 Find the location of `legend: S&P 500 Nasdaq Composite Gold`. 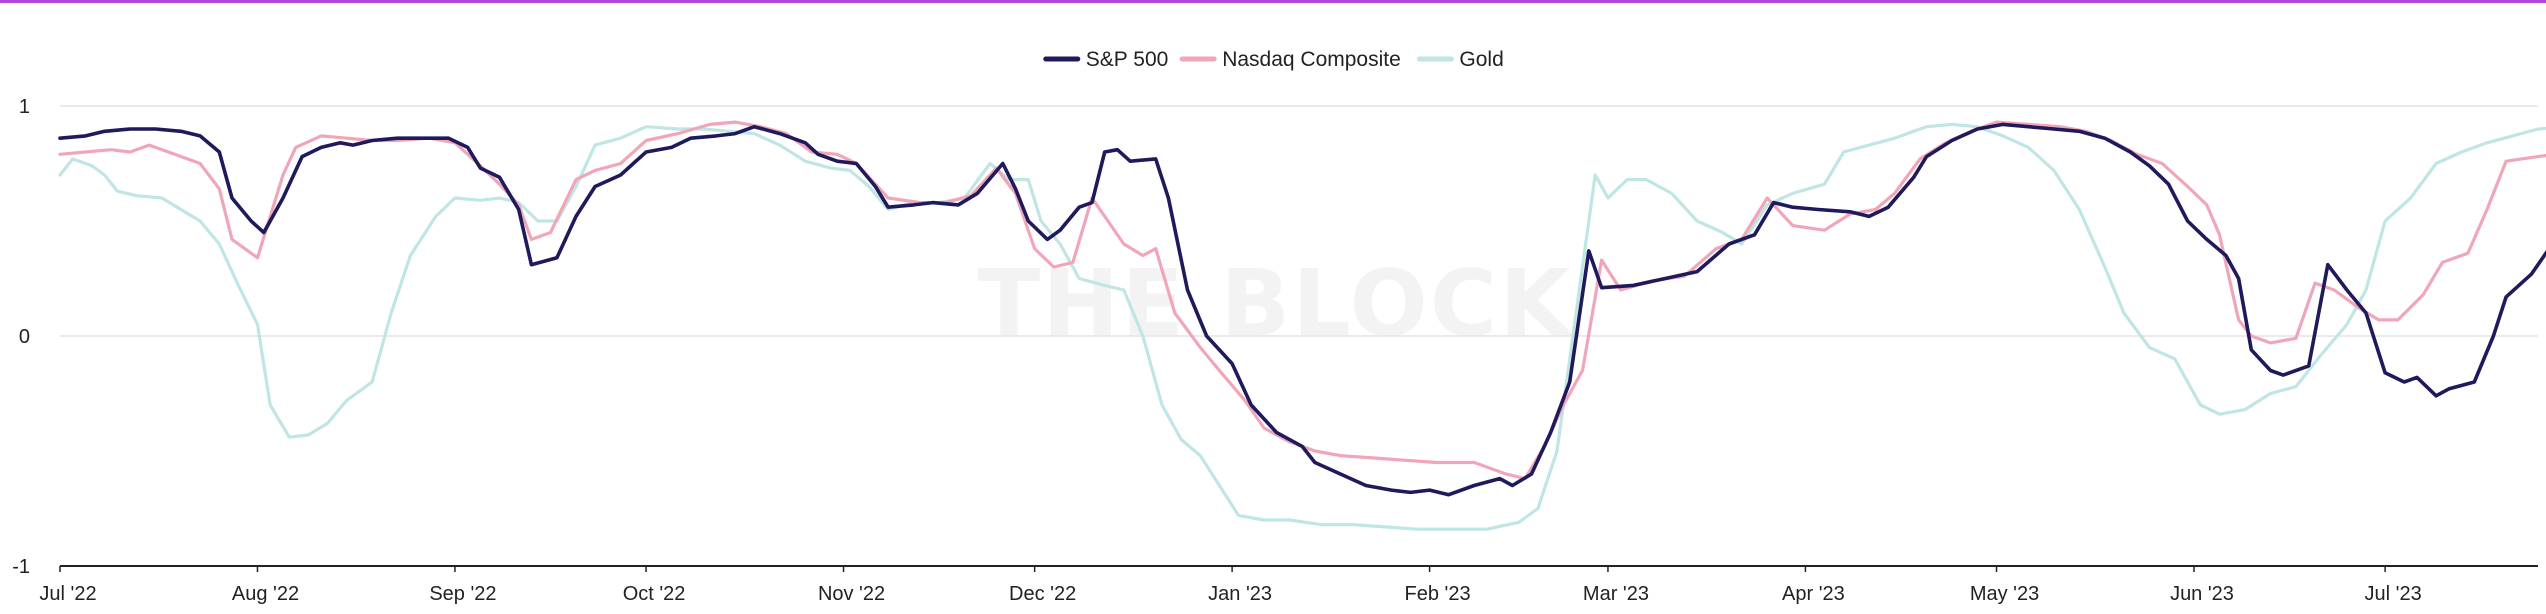

legend: S&P 500 Nasdaq Composite Gold is located at coordinates (1273, 59).